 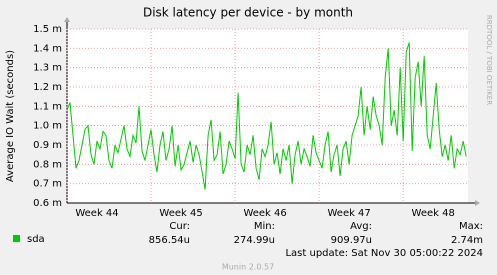 What do you see at coordinates (471, 226) in the screenshot?
I see `stat-label: Max:` at bounding box center [471, 226].